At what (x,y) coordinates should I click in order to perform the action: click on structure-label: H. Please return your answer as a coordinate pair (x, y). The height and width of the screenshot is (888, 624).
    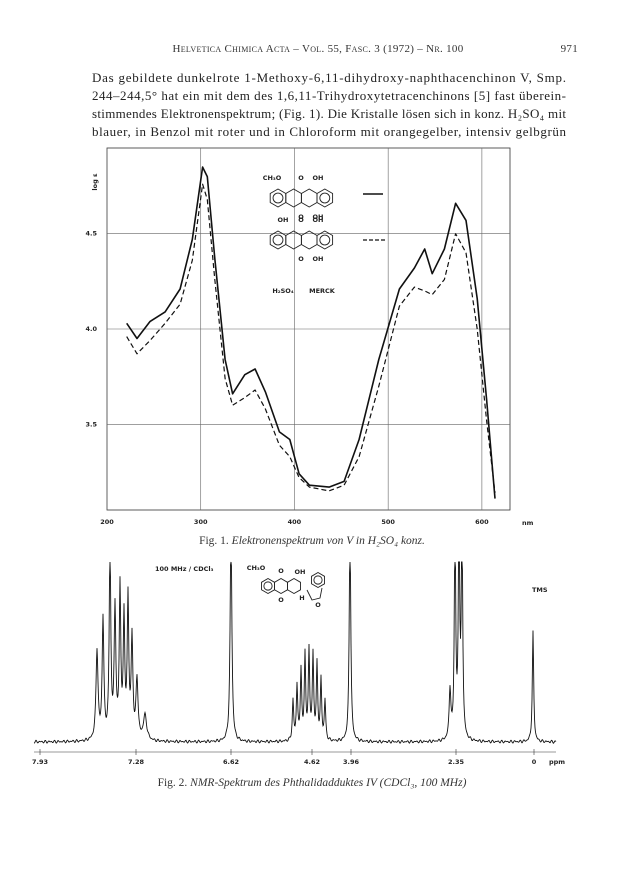
    Looking at the image, I should click on (301, 598).